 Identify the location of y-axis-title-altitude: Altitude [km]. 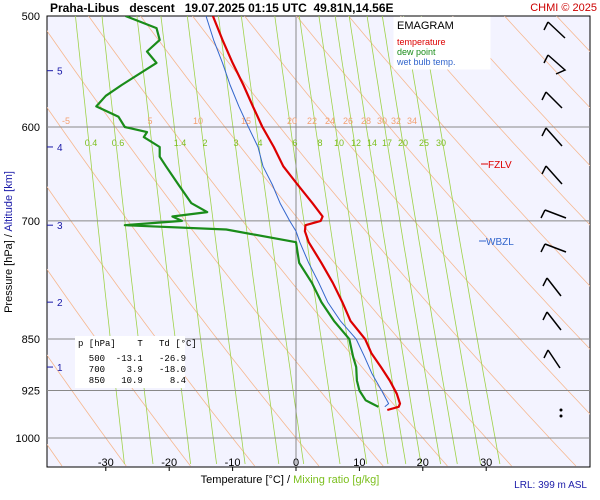
(9, 201).